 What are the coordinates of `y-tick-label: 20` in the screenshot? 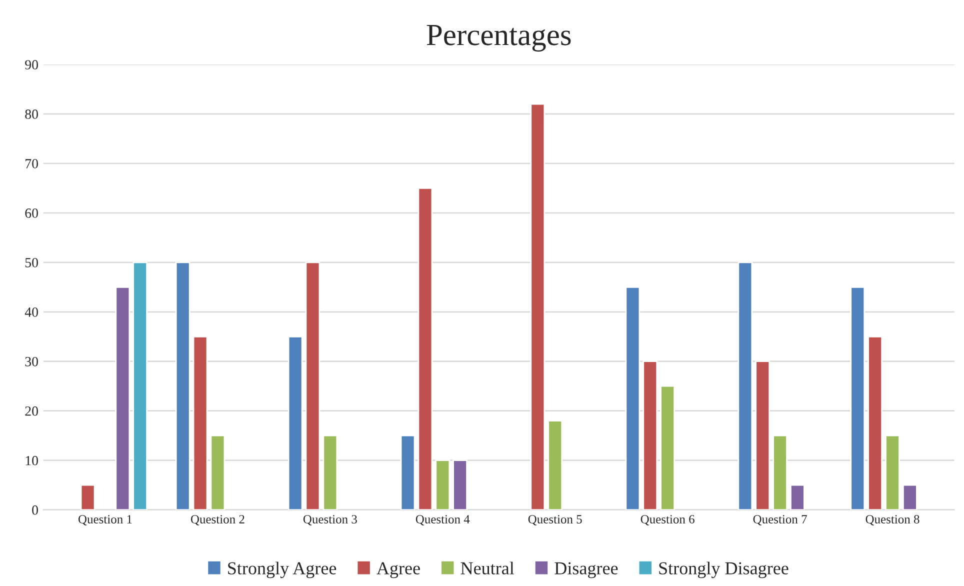 It's located at (31, 411).